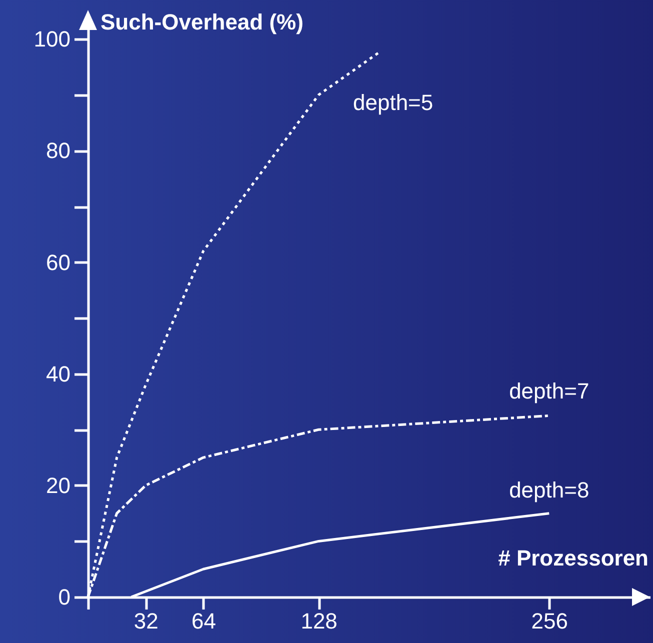  Describe the element at coordinates (393, 103) in the screenshot. I see `series-label: depth=5` at that location.